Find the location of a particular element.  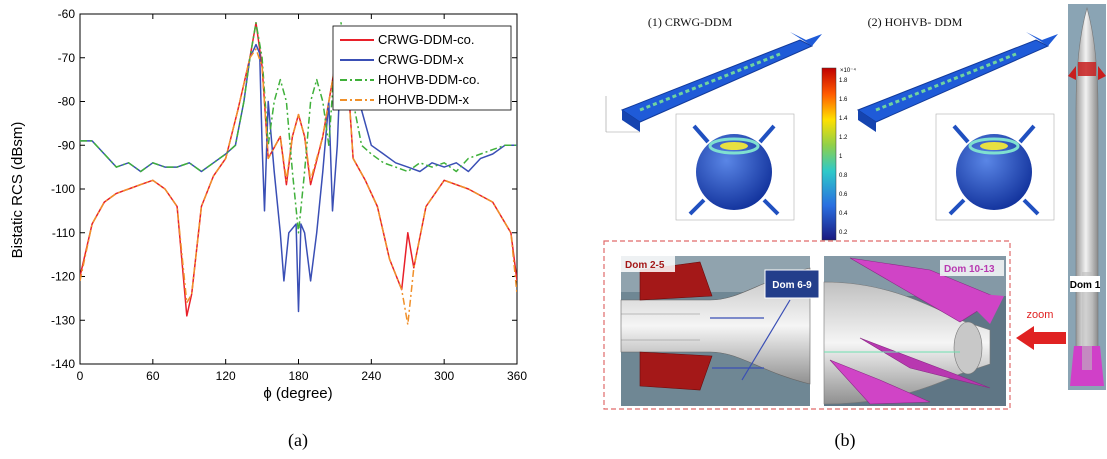

x-tick-label: 360 is located at coordinates (517, 376).